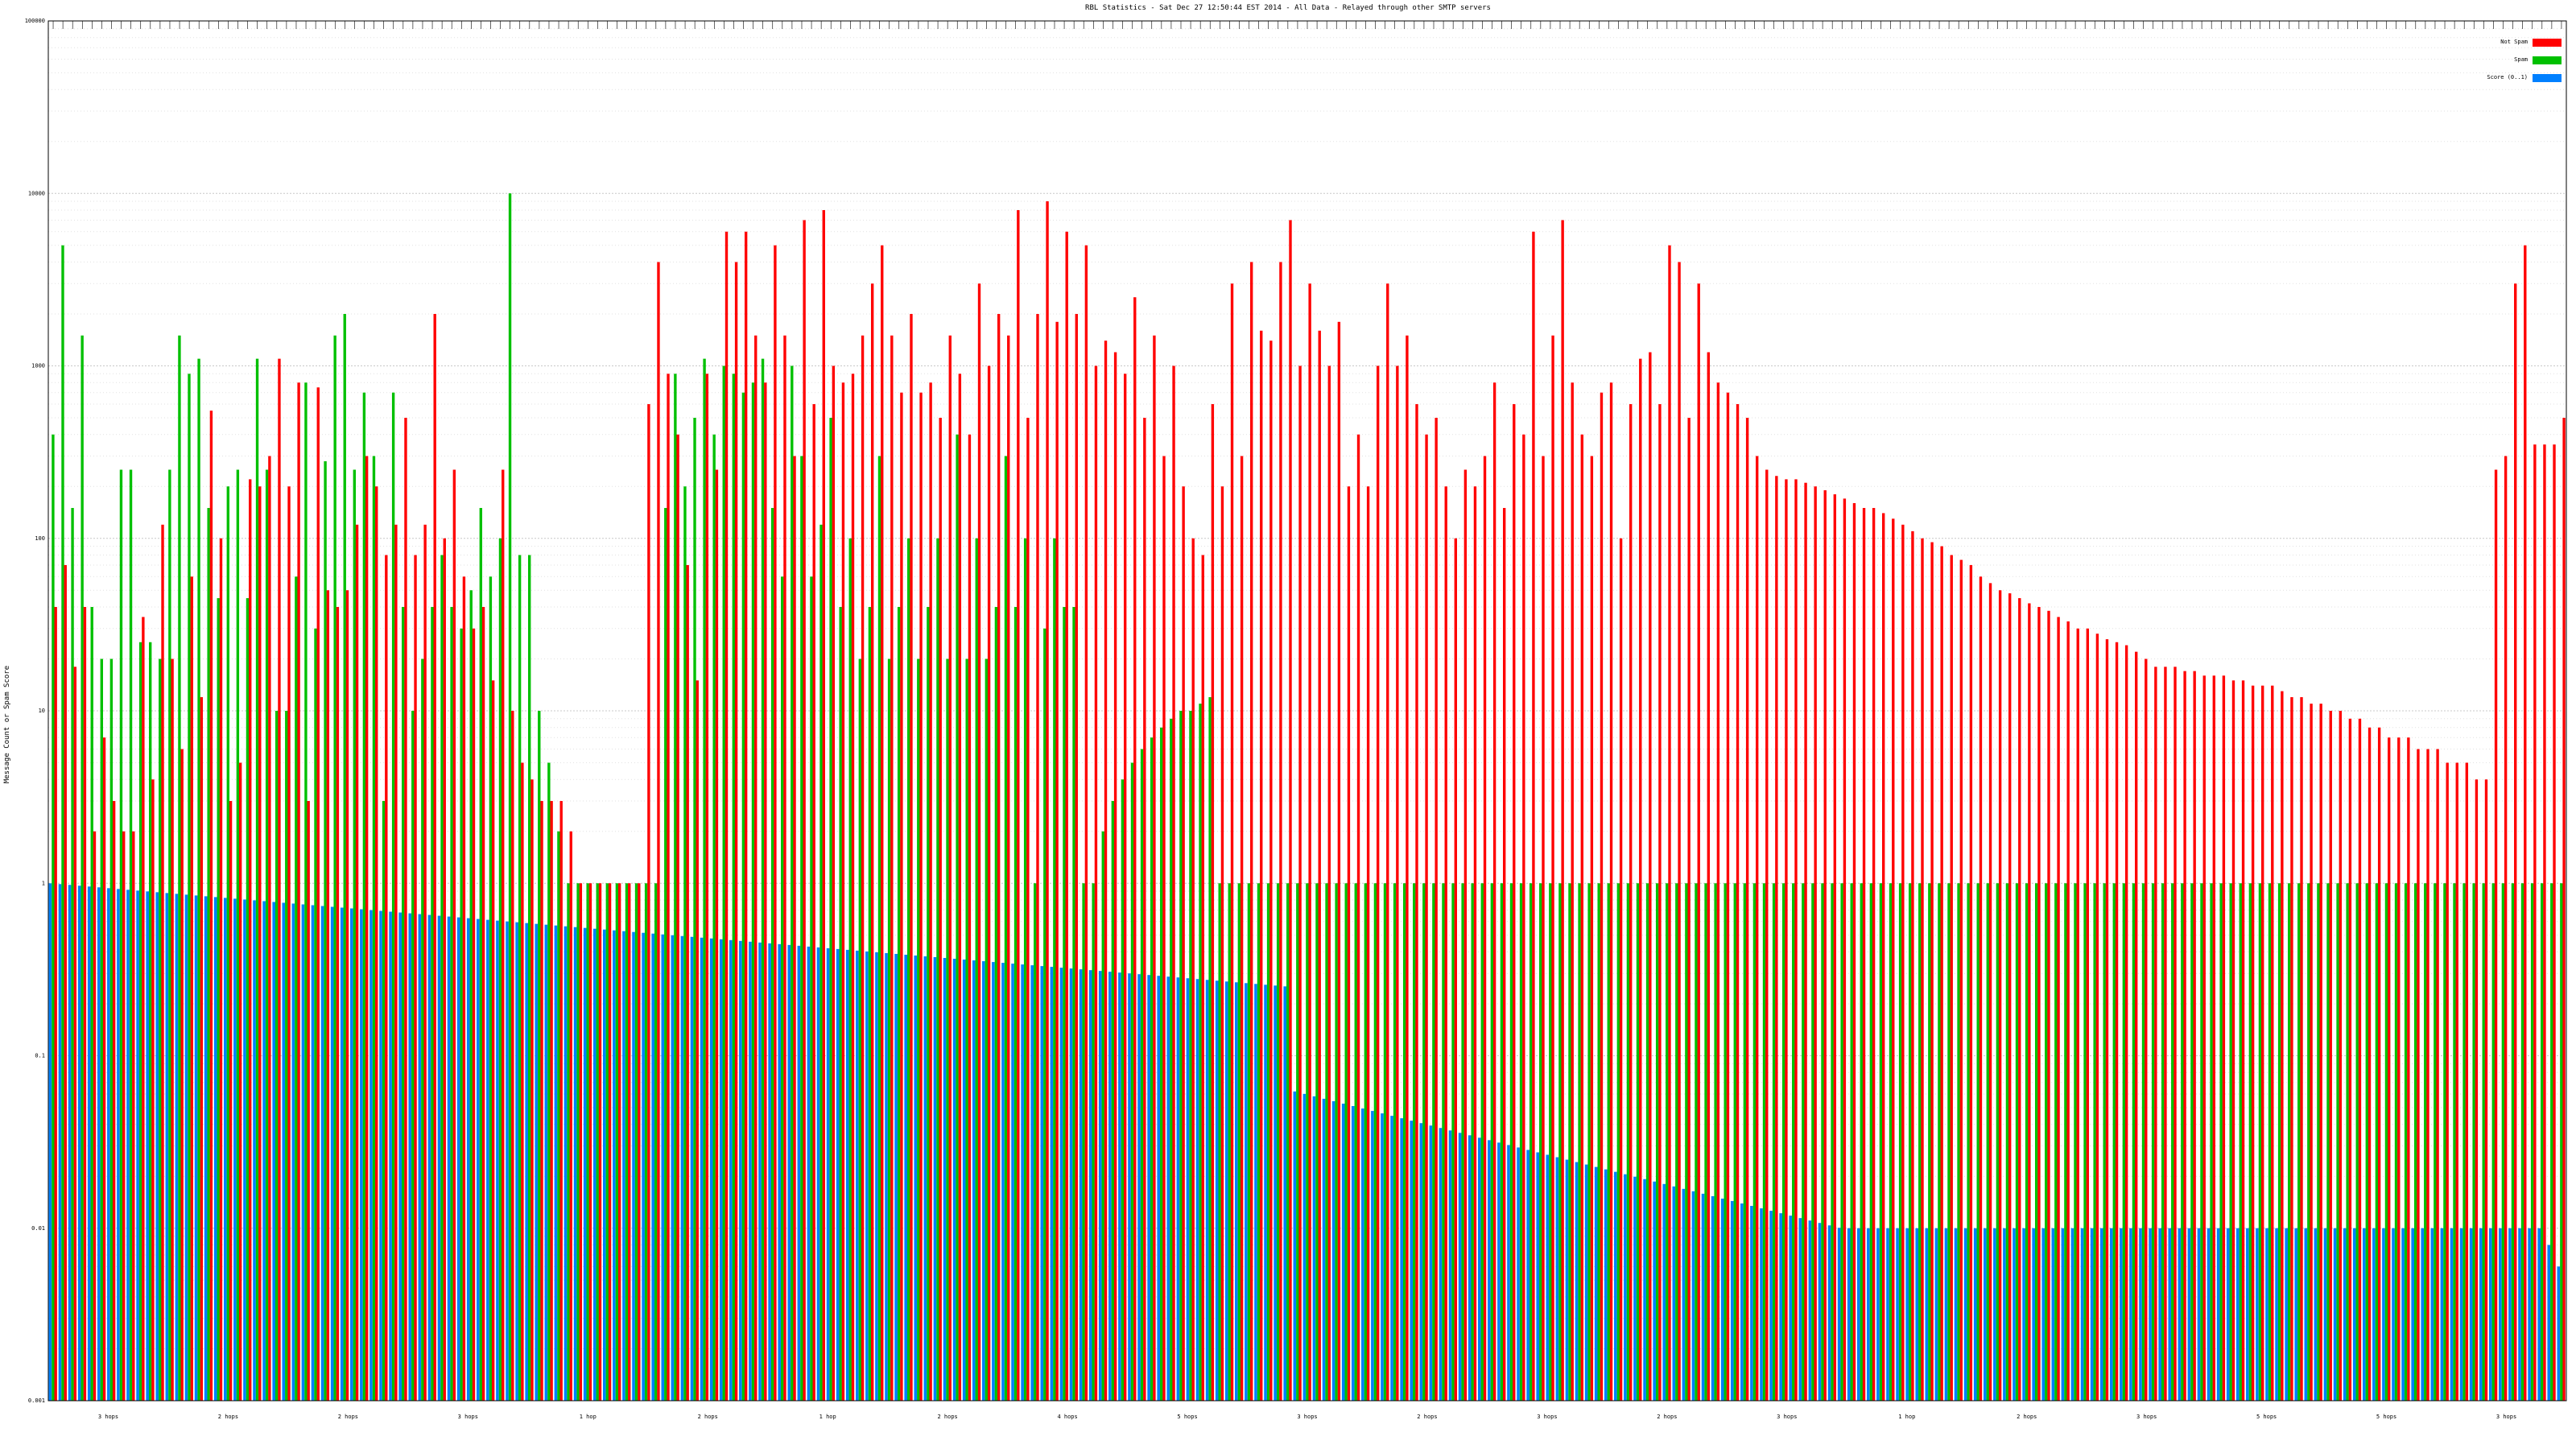  What do you see at coordinates (38, 1228) in the screenshot?
I see `y-tick-label: 0.01` at bounding box center [38, 1228].